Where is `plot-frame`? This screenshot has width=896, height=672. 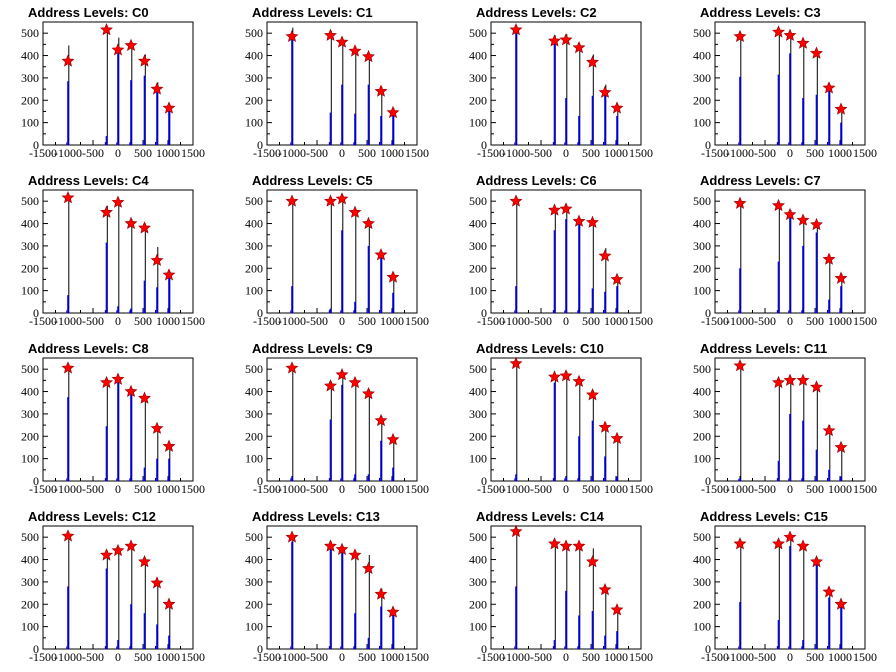
plot-frame is located at coordinates (118, 251).